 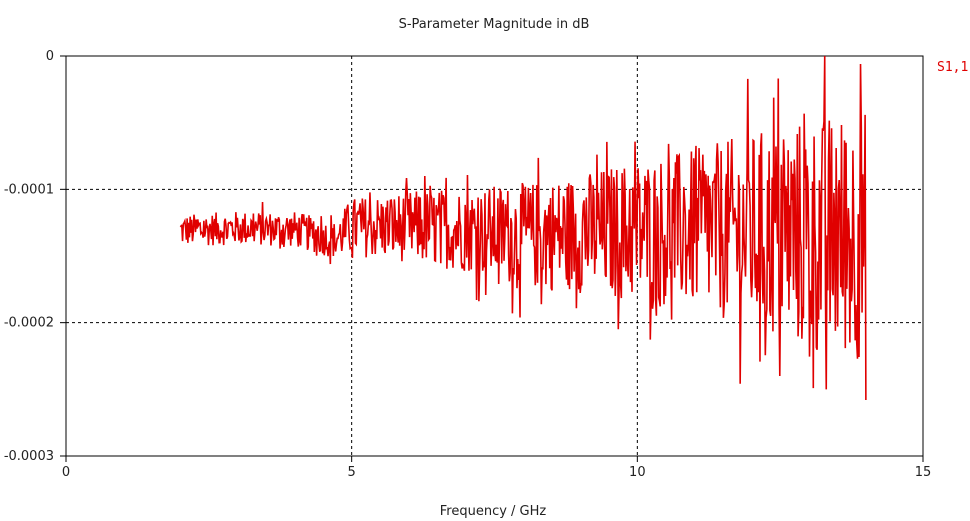 What do you see at coordinates (29, 456) in the screenshot?
I see `y-tick-label: -0.0003` at bounding box center [29, 456].